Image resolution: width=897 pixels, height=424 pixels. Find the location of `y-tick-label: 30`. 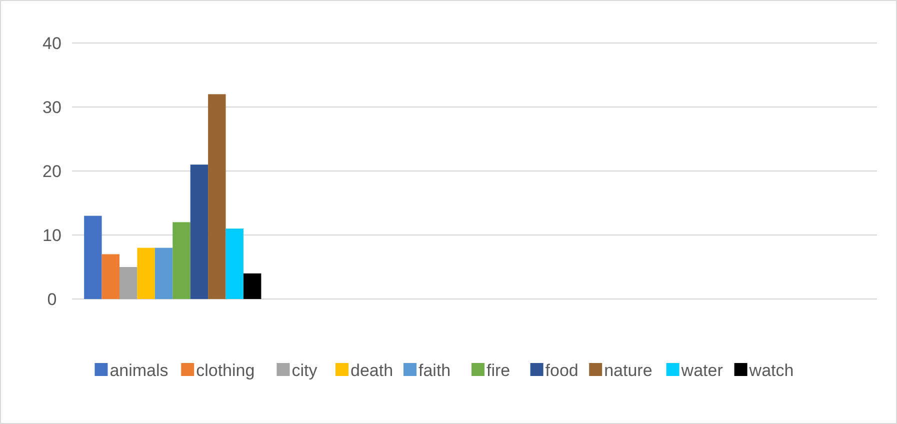

y-tick-label: 30 is located at coordinates (52, 107).